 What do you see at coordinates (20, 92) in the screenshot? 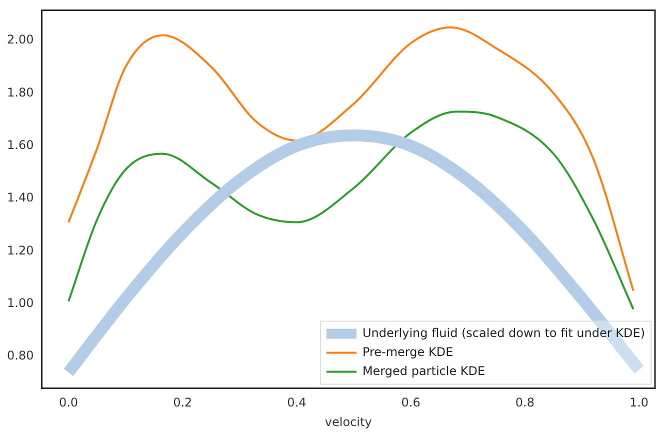
I see `y-tick-label: 1.80` at bounding box center [20, 92].